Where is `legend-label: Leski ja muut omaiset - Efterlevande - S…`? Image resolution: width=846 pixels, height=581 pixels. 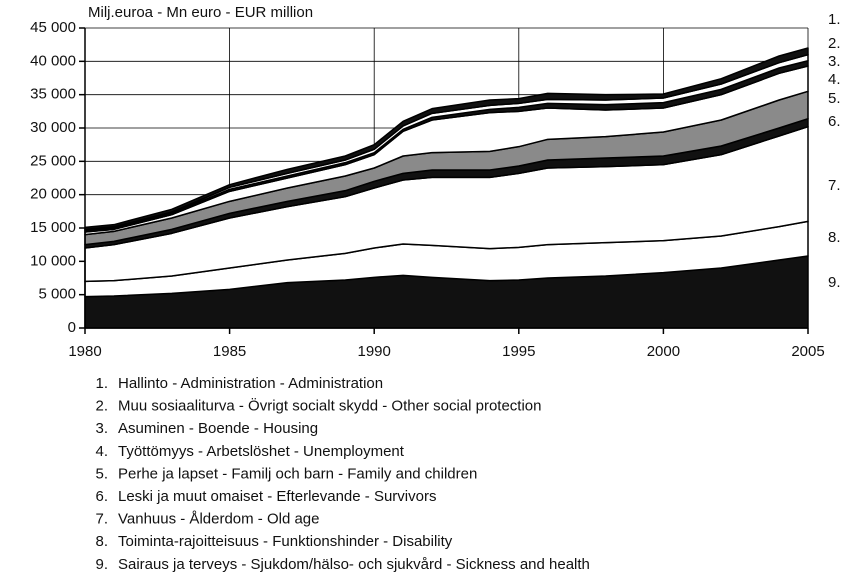 legend-label: Leski ja muut omaiset - Efterlevande - S… is located at coordinates (277, 496).